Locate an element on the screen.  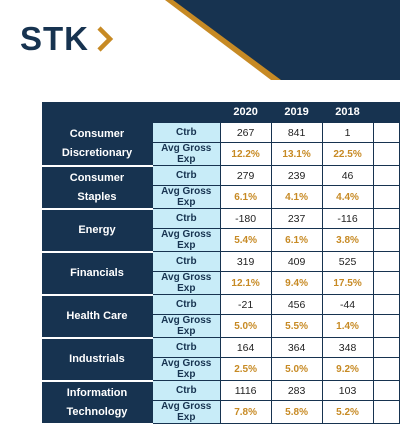
header-band is located at coordinates (282, 40).